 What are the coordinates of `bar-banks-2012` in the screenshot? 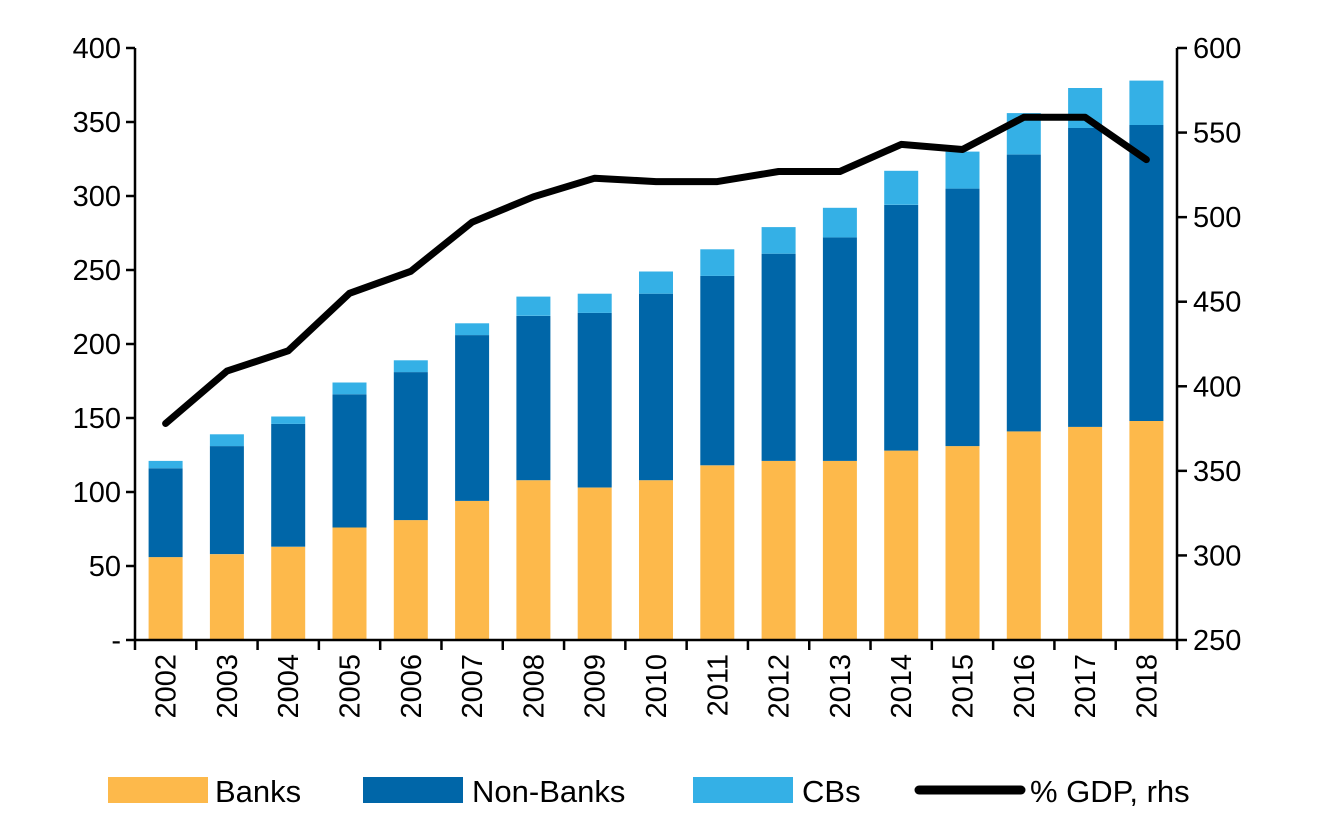 It's located at (778, 550).